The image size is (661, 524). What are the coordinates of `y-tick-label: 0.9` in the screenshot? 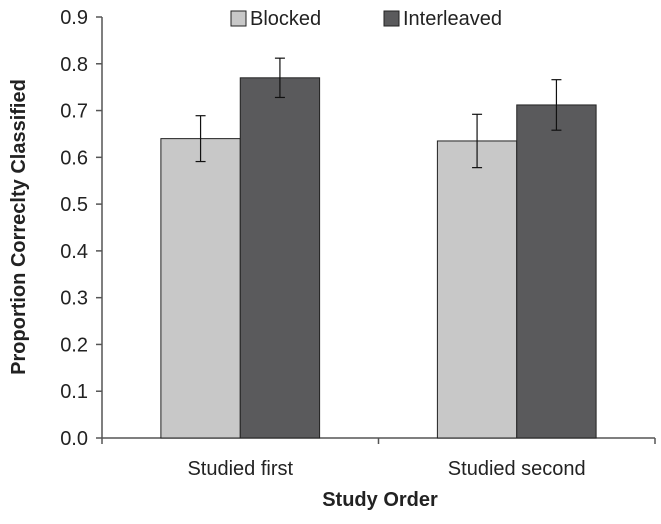 It's located at (74, 18).